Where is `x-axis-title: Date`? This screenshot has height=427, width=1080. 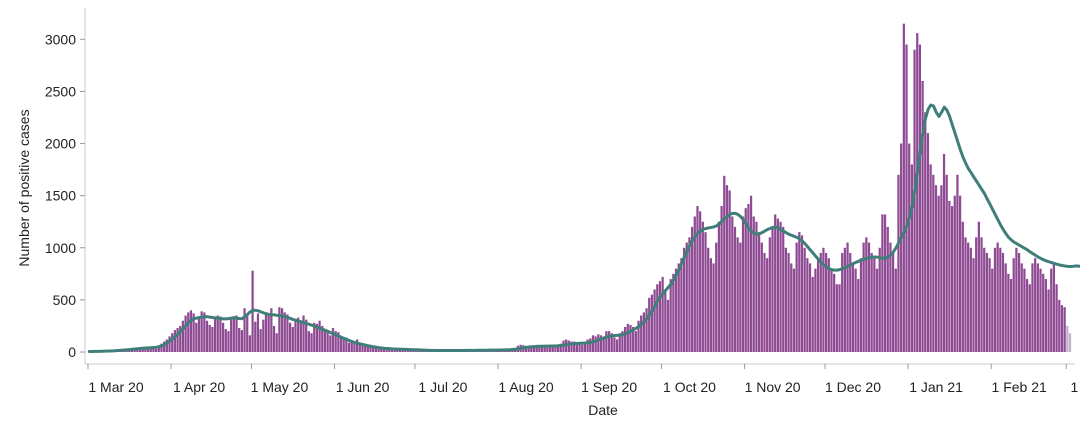 x-axis-title: Date is located at coordinates (603, 410).